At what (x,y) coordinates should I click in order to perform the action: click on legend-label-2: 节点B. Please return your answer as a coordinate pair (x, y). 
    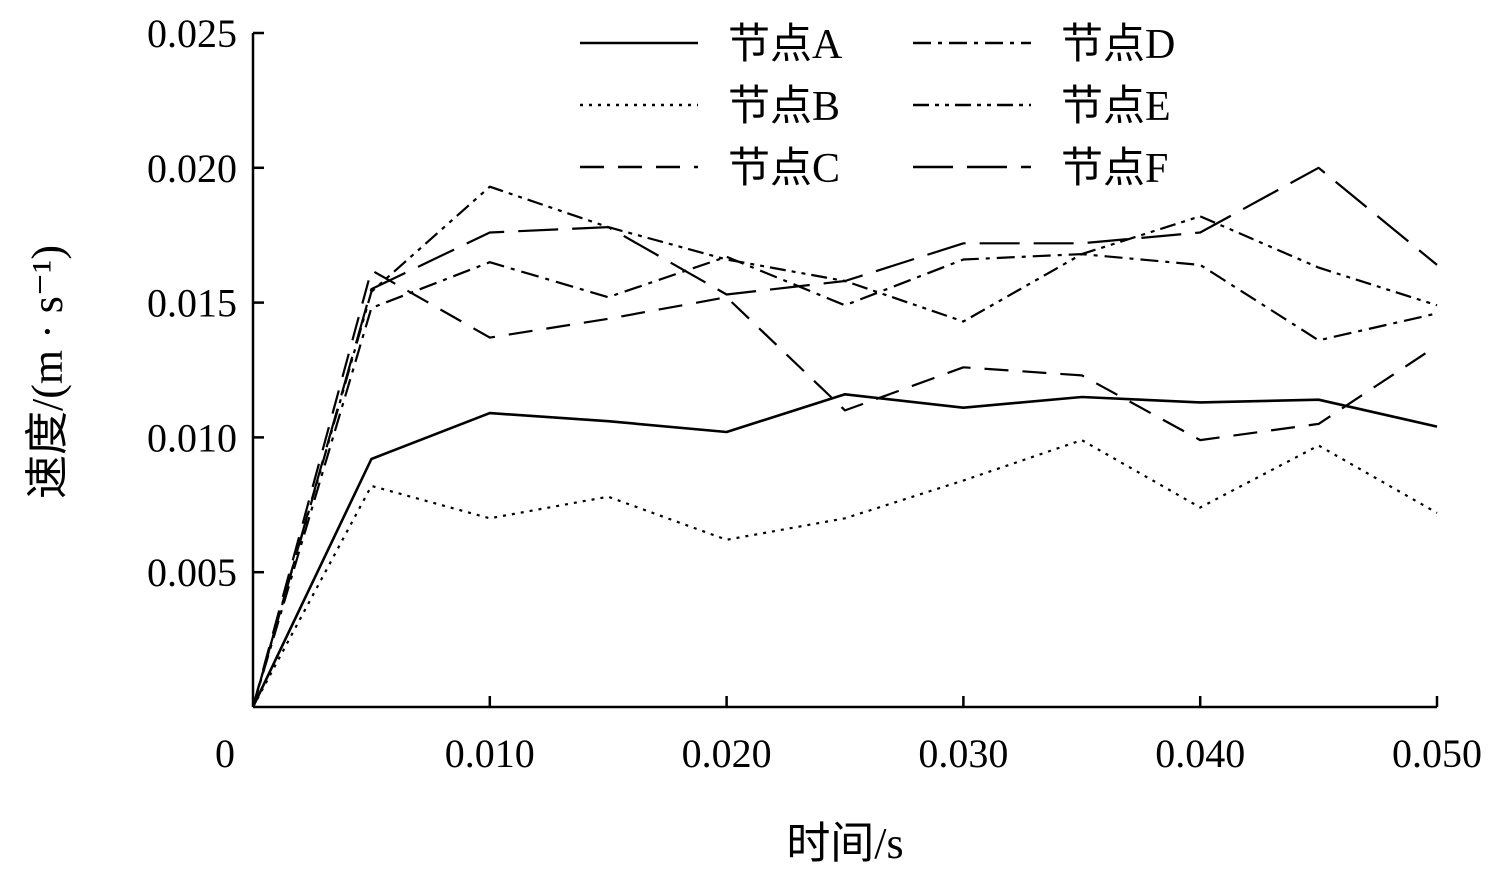
    Looking at the image, I should click on (784, 107).